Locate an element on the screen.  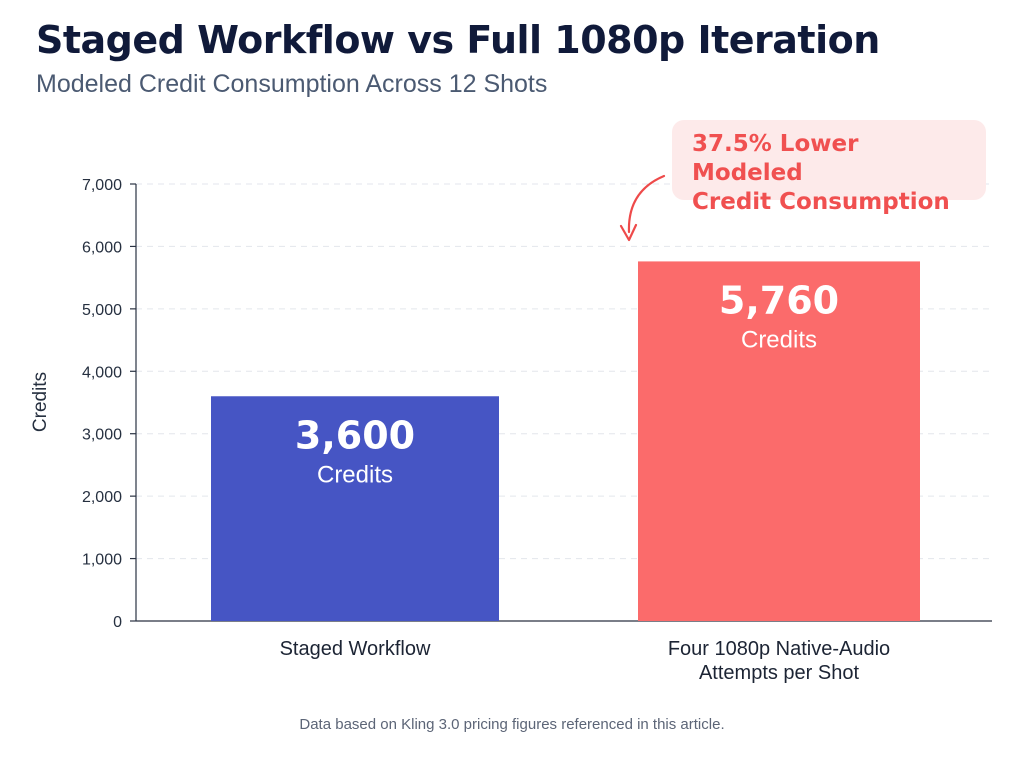
y-tick-label: 1,000 is located at coordinates (102, 560).